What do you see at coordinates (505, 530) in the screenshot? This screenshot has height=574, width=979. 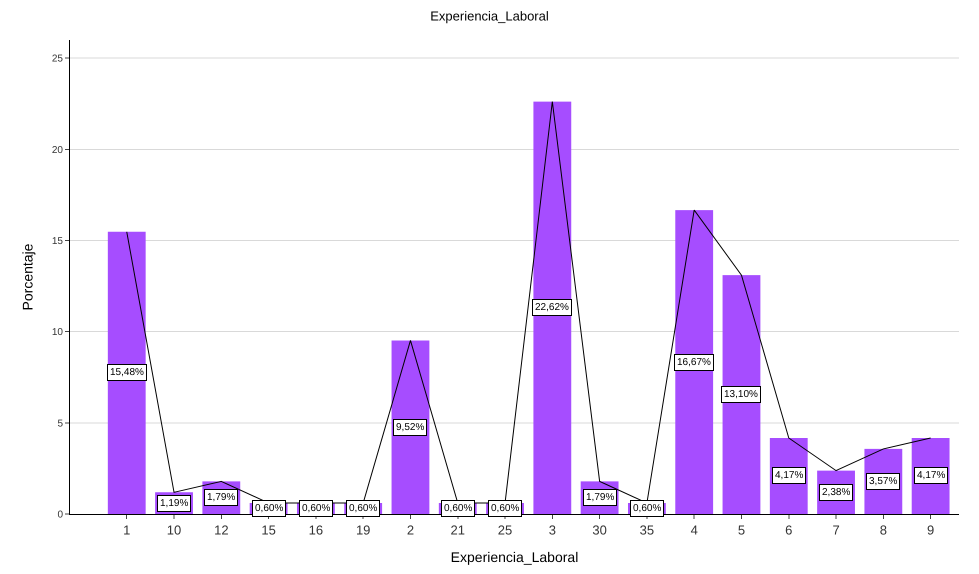 I see `x-tick-label: 25` at bounding box center [505, 530].